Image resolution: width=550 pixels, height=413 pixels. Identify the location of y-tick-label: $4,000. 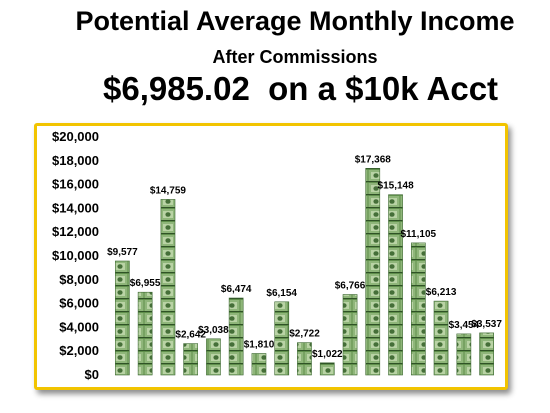
(79, 326).